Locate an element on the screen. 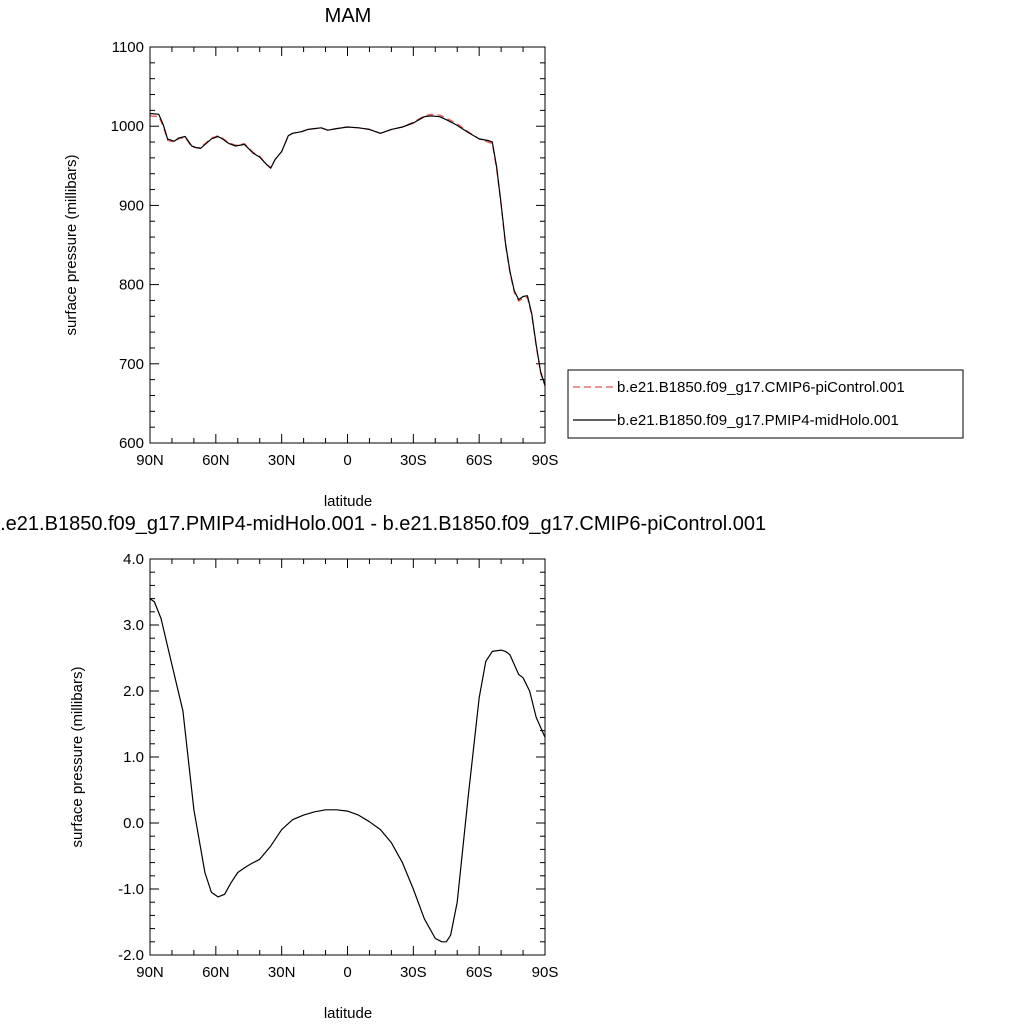  bottom-x-tick-label: 0 is located at coordinates (347, 972).